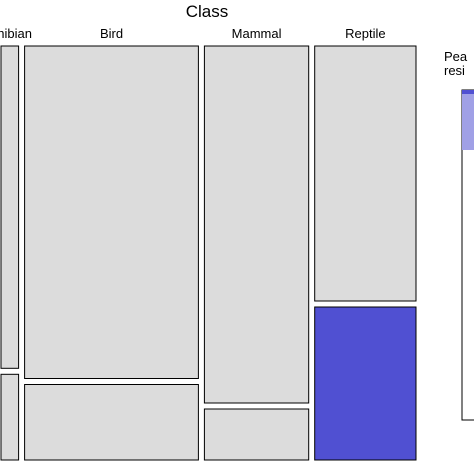  I want to click on legend-segment-dark, so click(468, 92).